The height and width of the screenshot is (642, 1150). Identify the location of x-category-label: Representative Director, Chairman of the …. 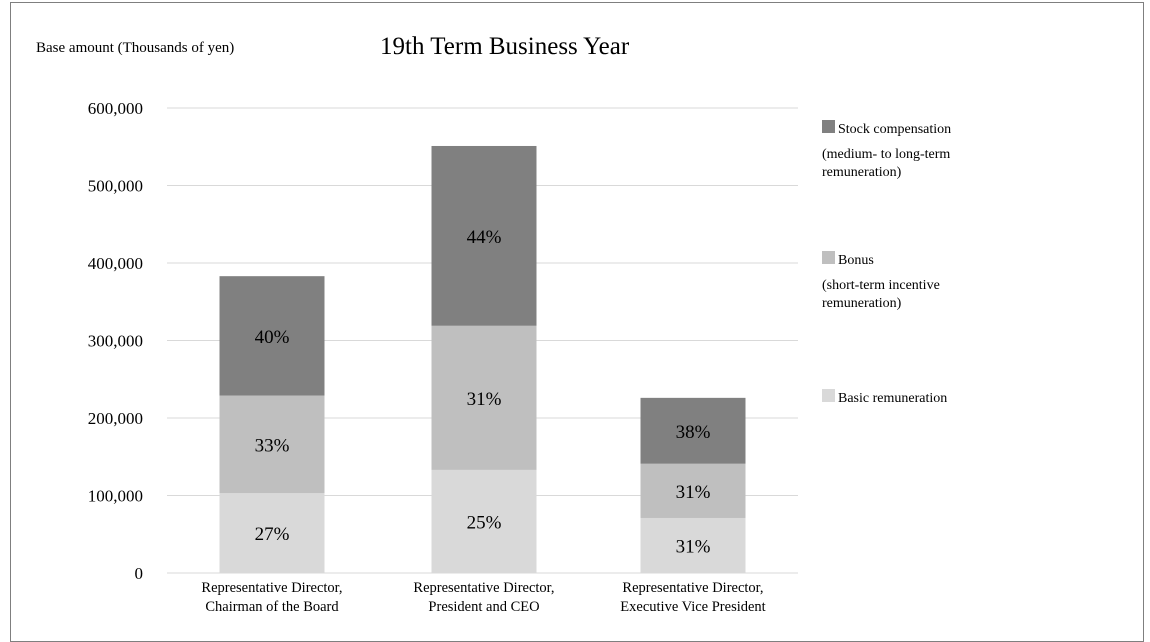
(271, 597).